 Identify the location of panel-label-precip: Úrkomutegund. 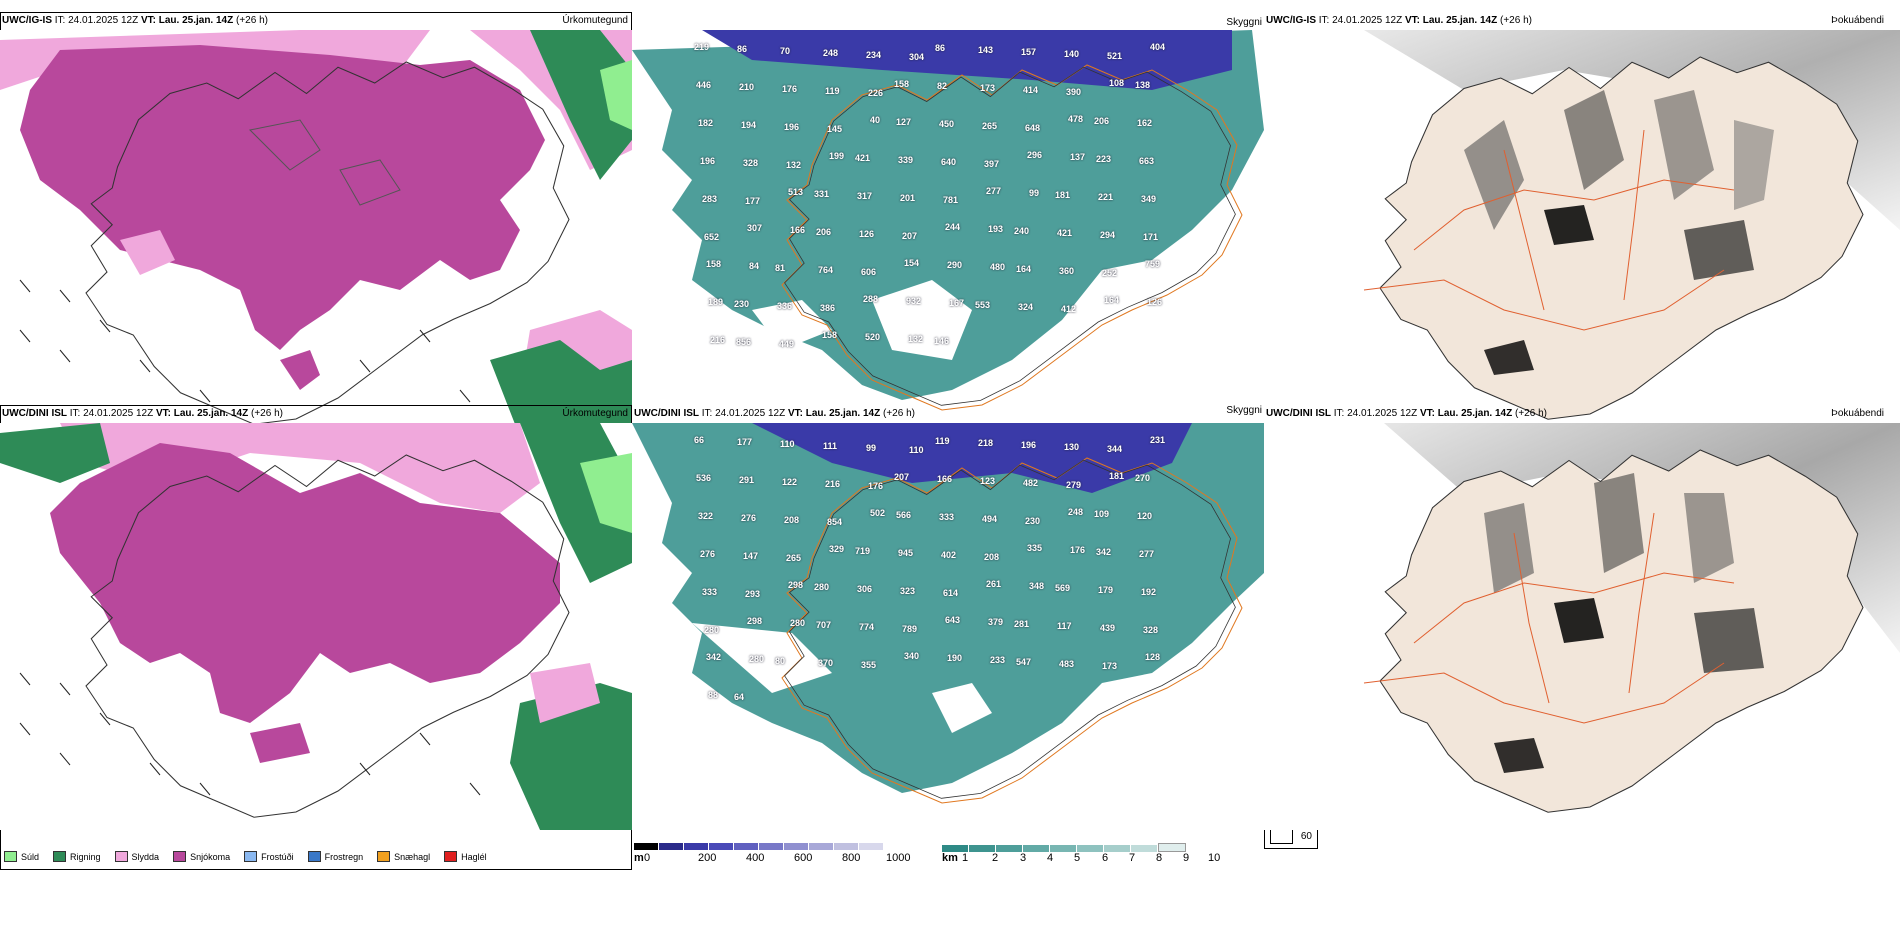
(595, 413).